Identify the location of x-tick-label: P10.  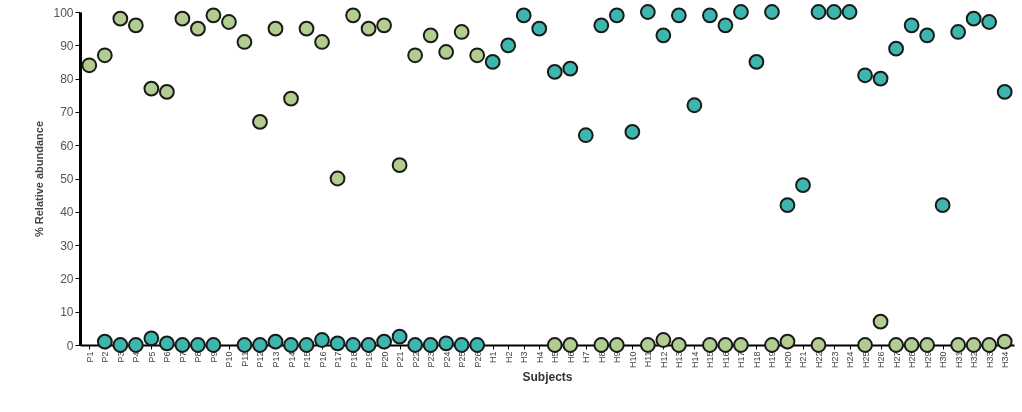
(229, 359).